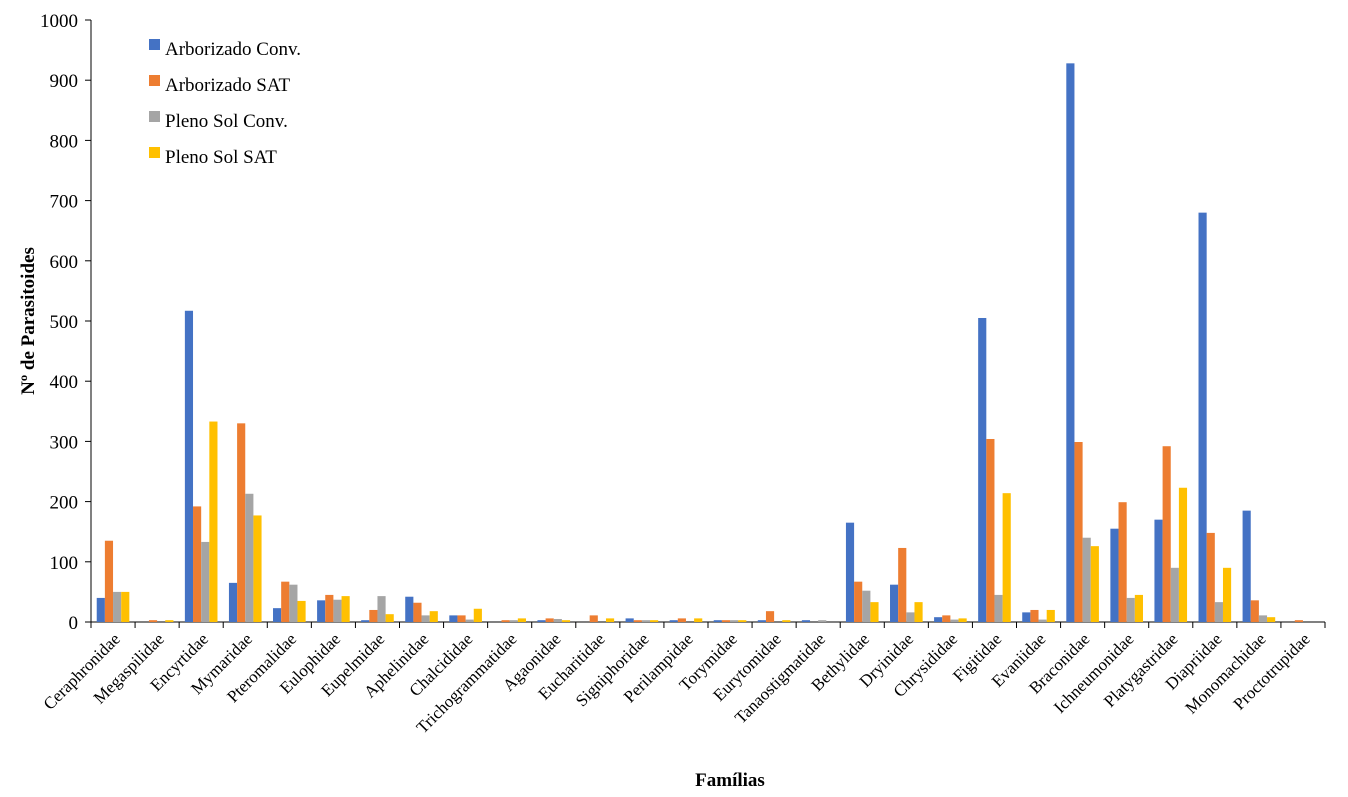  Describe the element at coordinates (64, 503) in the screenshot. I see `y-tick-label: 200` at that location.